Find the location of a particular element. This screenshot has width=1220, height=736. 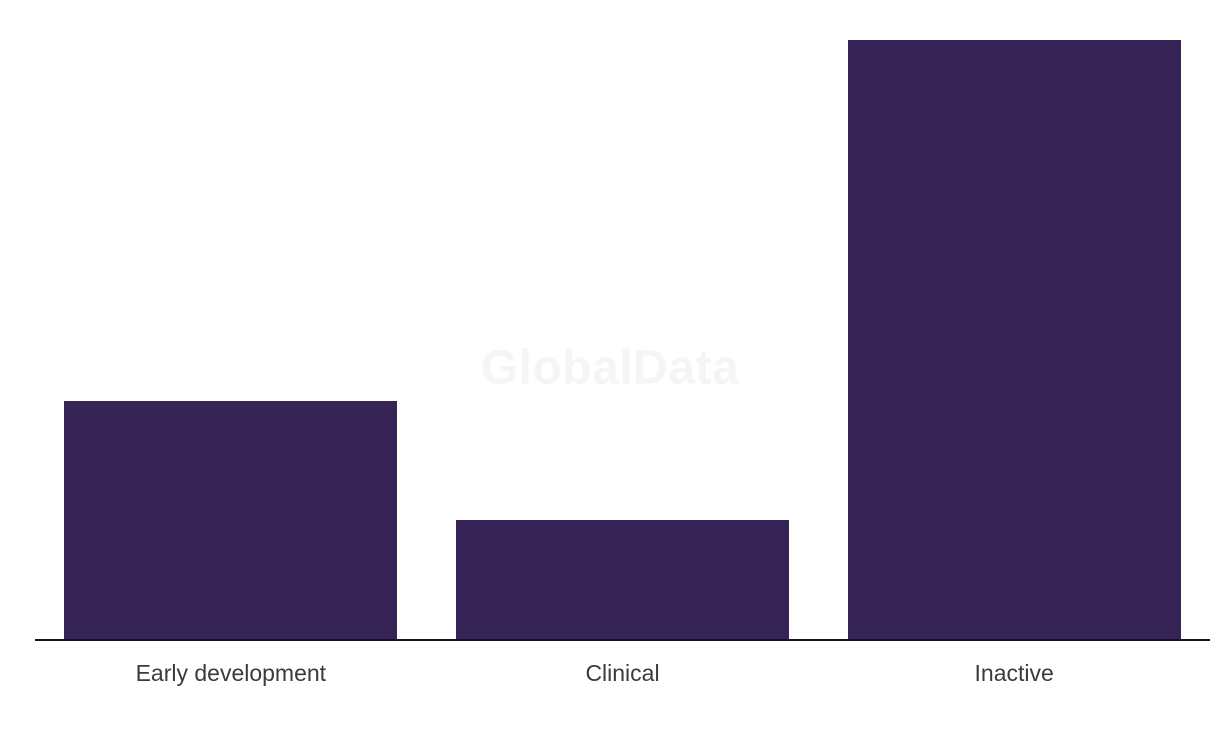

x-axis-line is located at coordinates (622, 640).